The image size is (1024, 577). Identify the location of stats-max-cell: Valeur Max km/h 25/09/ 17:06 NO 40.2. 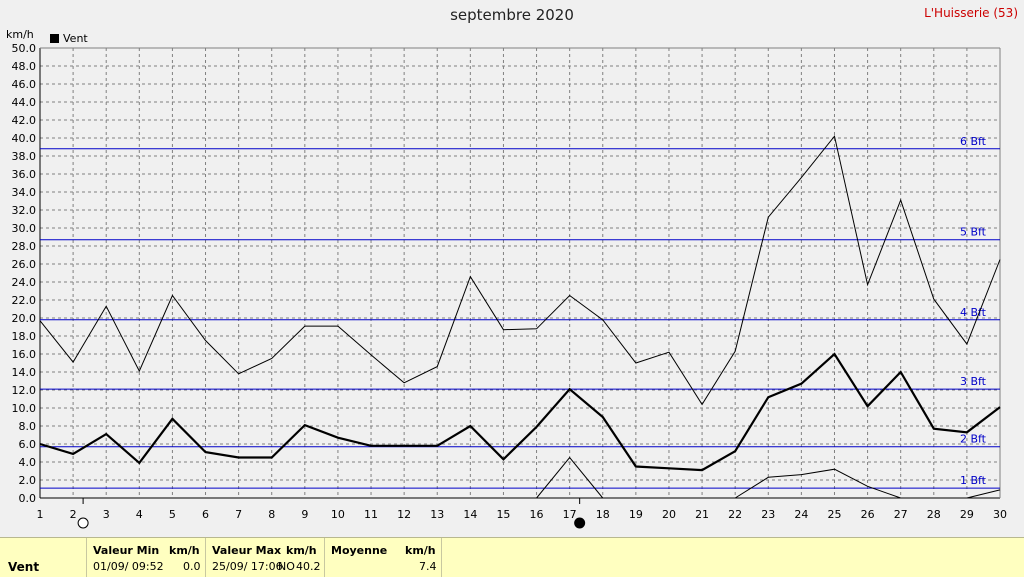
(265, 557).